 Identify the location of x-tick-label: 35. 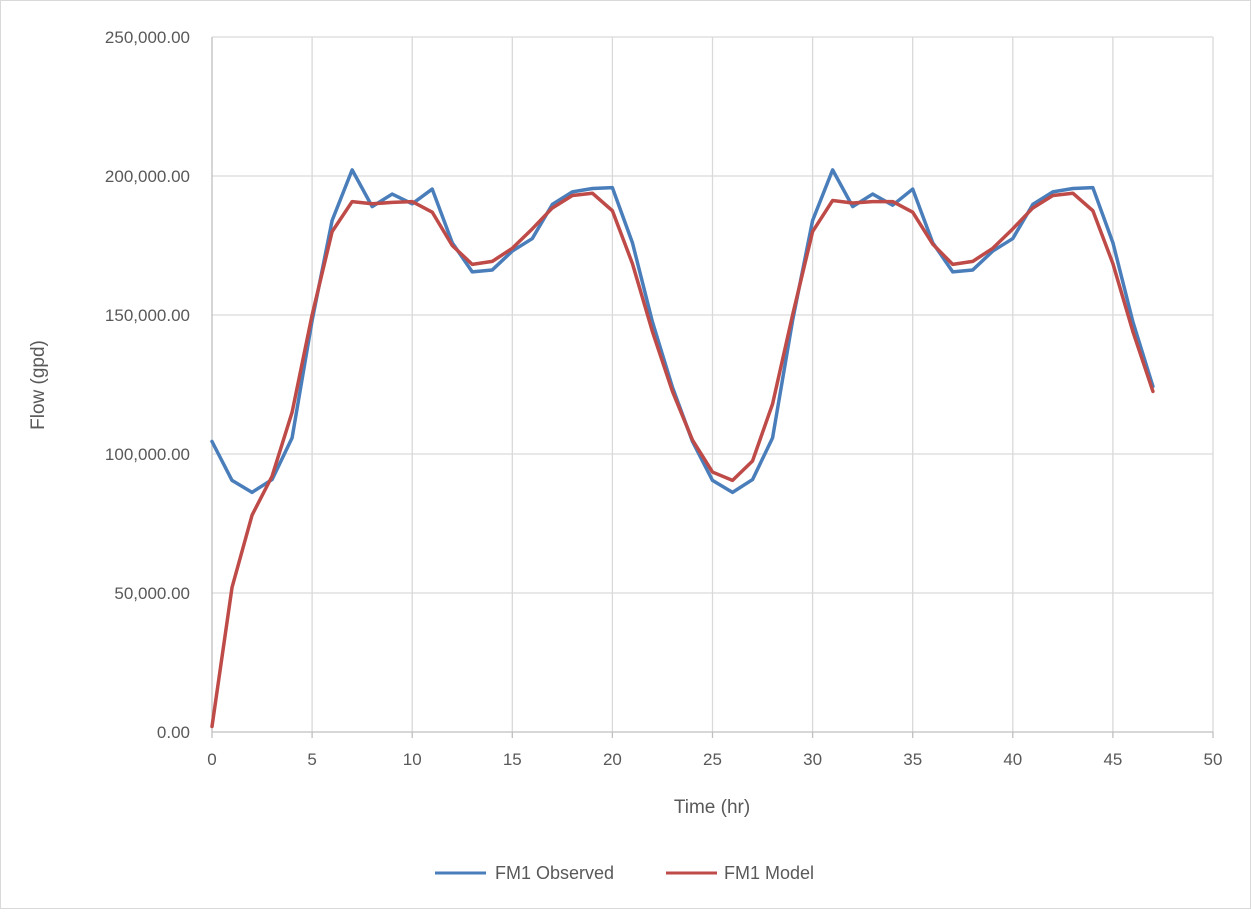
(912, 759).